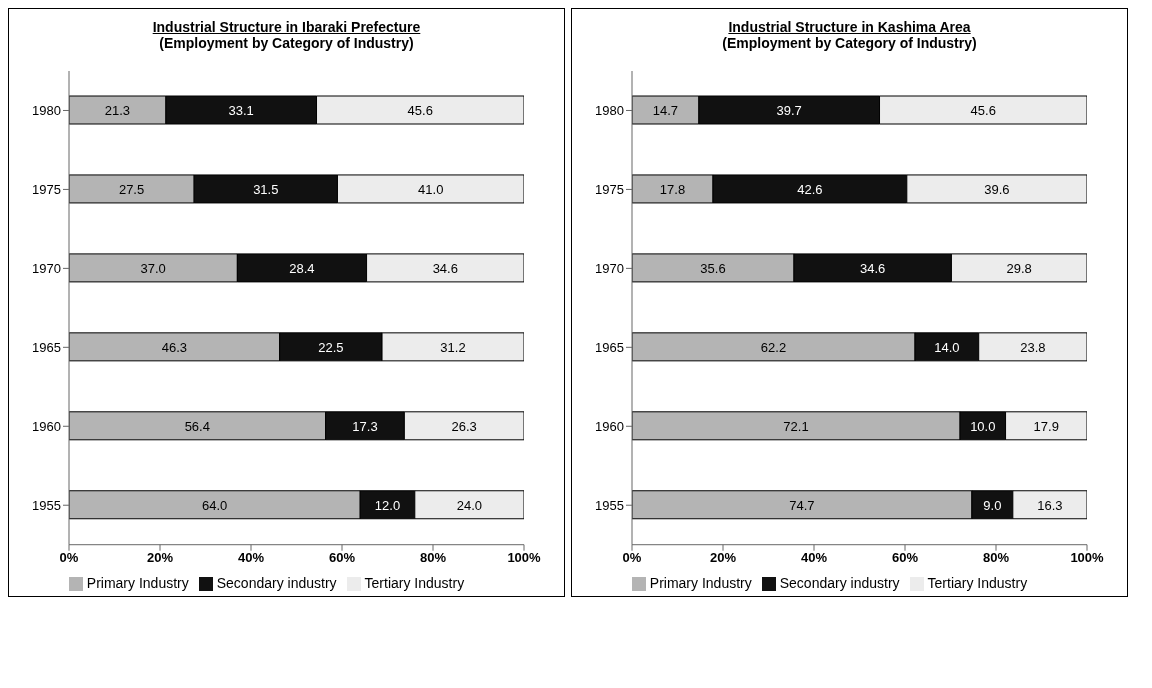 The width and height of the screenshot is (1152, 688). I want to click on data-label: 64.0, so click(214, 505).